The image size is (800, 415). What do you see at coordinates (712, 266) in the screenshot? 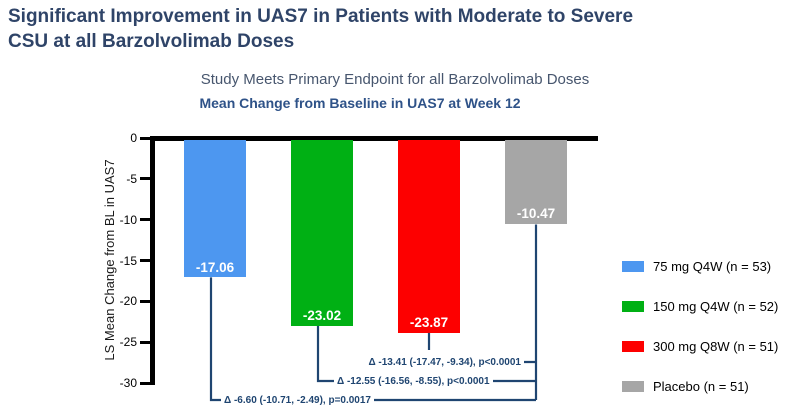
I see `legend-label: 75 mg Q4W (n = 53)` at bounding box center [712, 266].